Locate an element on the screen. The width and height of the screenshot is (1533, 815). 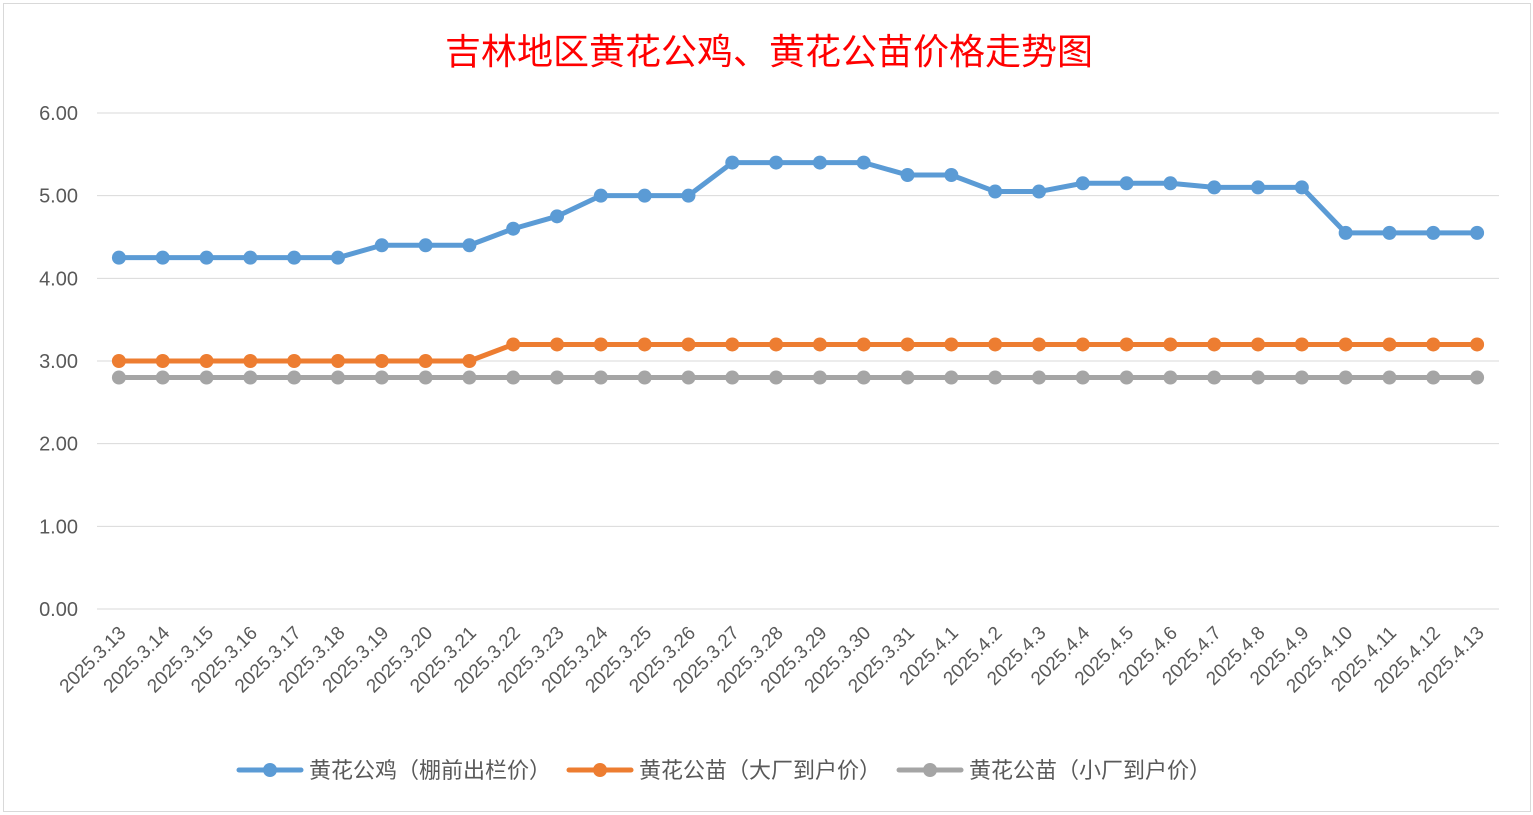
y-tick-label: 3.00 is located at coordinates (58, 362).